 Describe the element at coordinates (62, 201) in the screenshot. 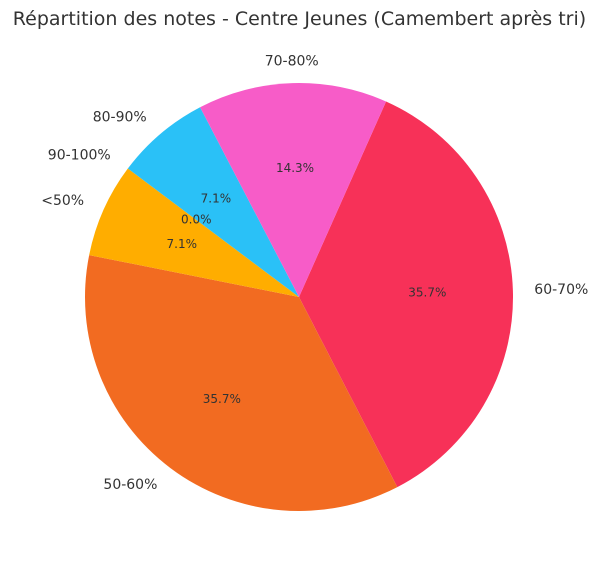

I see `slice-label-lt-50: <50%` at that location.